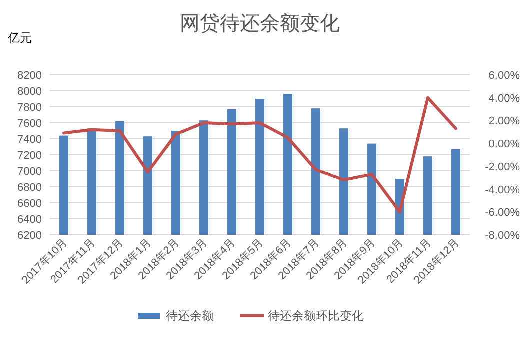  Describe the element at coordinates (502, 213) in the screenshot. I see `y2-tick-label: -6.00%` at that location.